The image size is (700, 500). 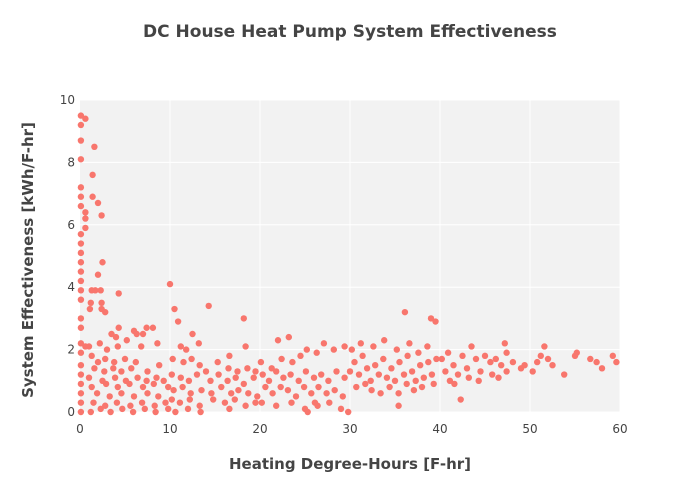 What do you see at coordinates (71, 350) in the screenshot?
I see `y-tick-label: 2` at bounding box center [71, 350].